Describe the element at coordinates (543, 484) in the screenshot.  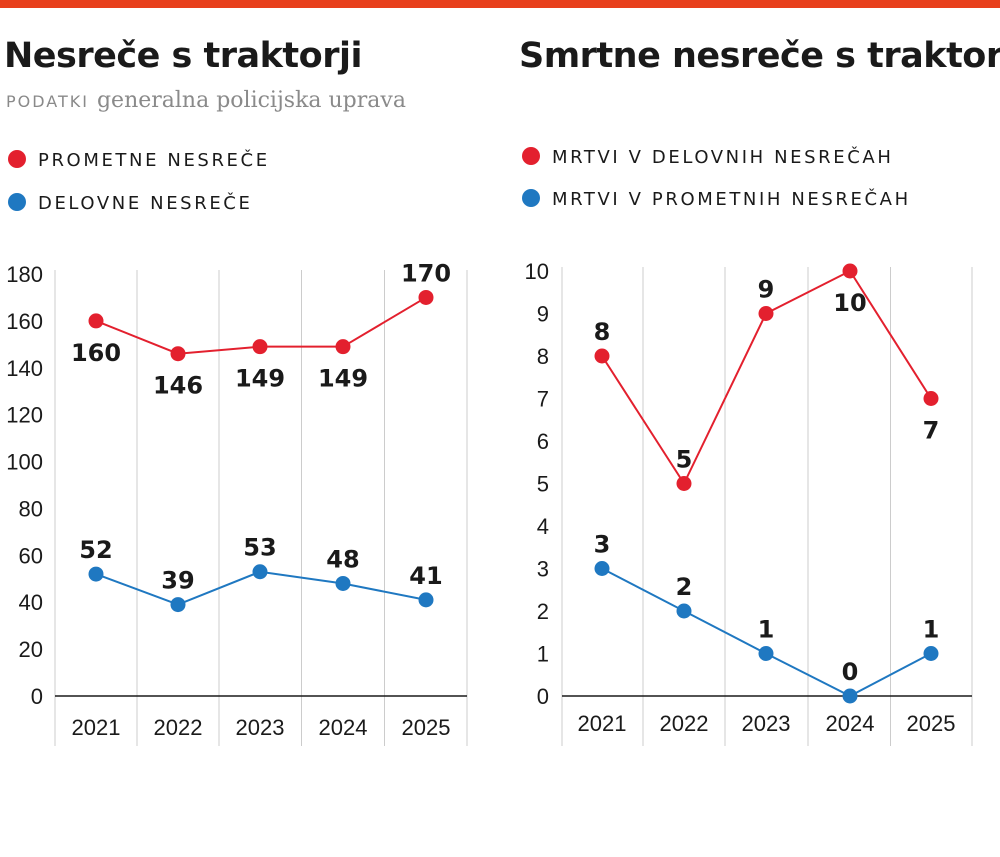
I see `y-tick-label: 5` at that location.